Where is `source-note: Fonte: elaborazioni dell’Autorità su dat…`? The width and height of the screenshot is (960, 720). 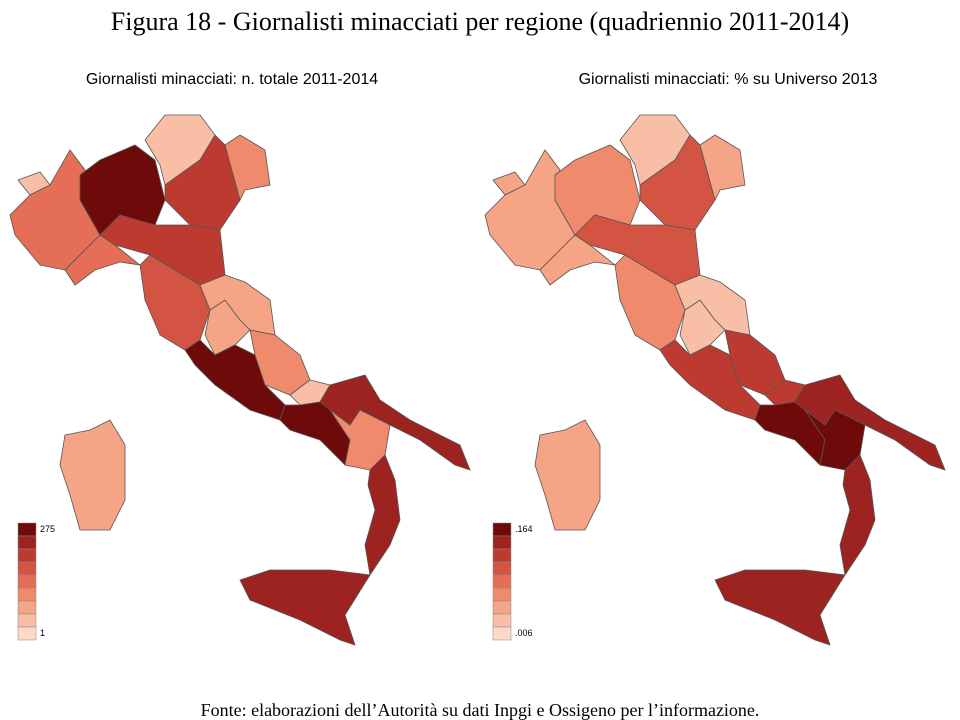 source-note: Fonte: elaborazioni dell’Autorità su dat… is located at coordinates (480, 710).